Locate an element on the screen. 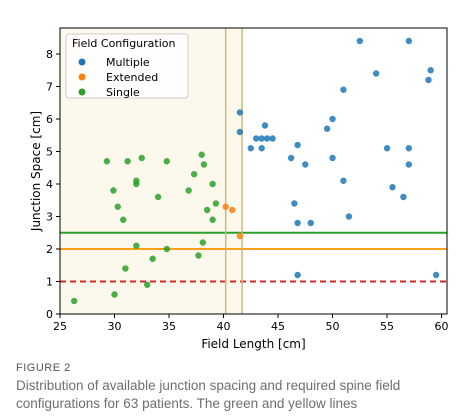 This screenshot has height=418, width=474. x-tick-label: 30 is located at coordinates (115, 326).